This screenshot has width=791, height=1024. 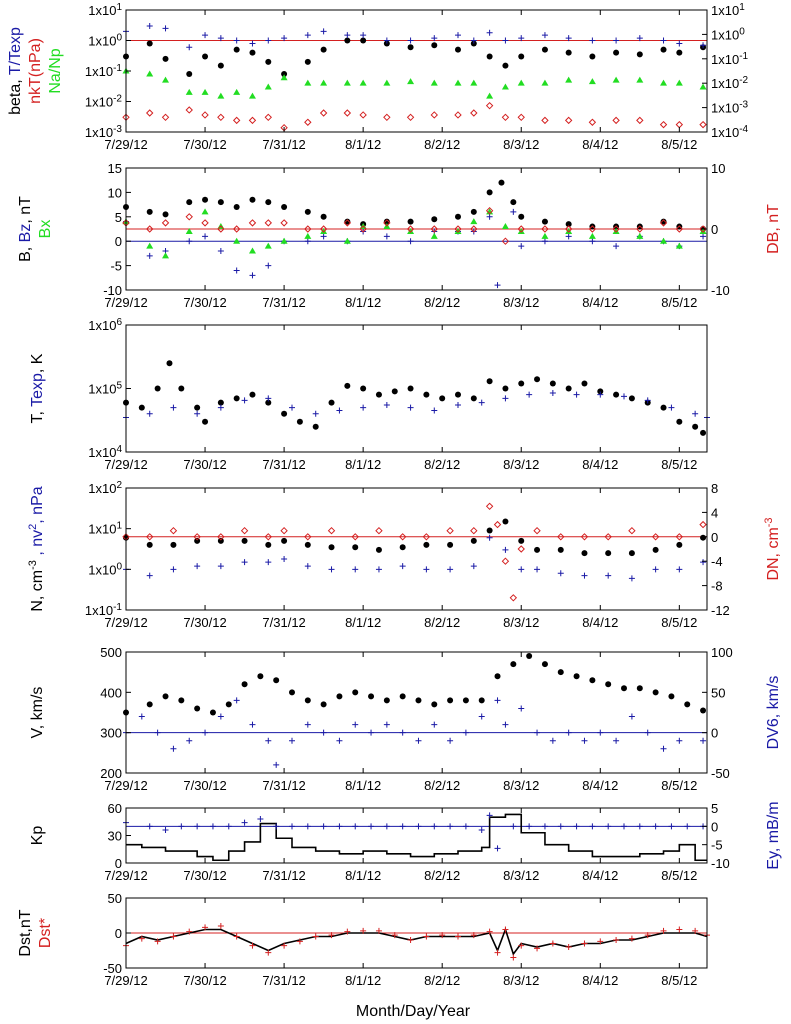 What do you see at coordinates (115, 836) in the screenshot?
I see `left-tick-label: 30` at bounding box center [115, 836].